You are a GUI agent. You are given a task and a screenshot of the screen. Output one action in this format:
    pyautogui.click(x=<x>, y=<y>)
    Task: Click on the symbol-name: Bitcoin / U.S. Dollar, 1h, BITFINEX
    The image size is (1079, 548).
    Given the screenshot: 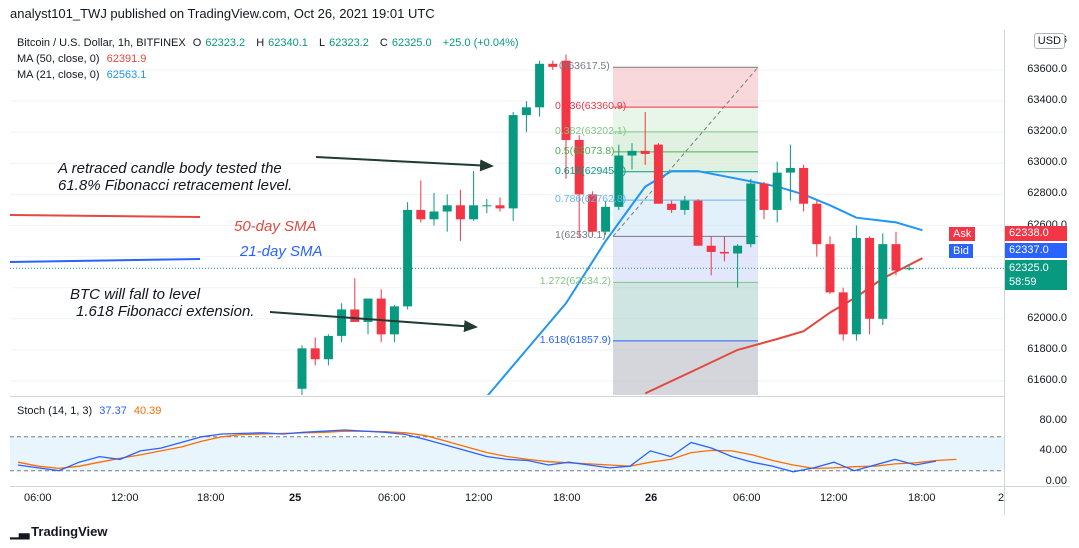 What is the action you would take?
    pyautogui.click(x=101, y=43)
    